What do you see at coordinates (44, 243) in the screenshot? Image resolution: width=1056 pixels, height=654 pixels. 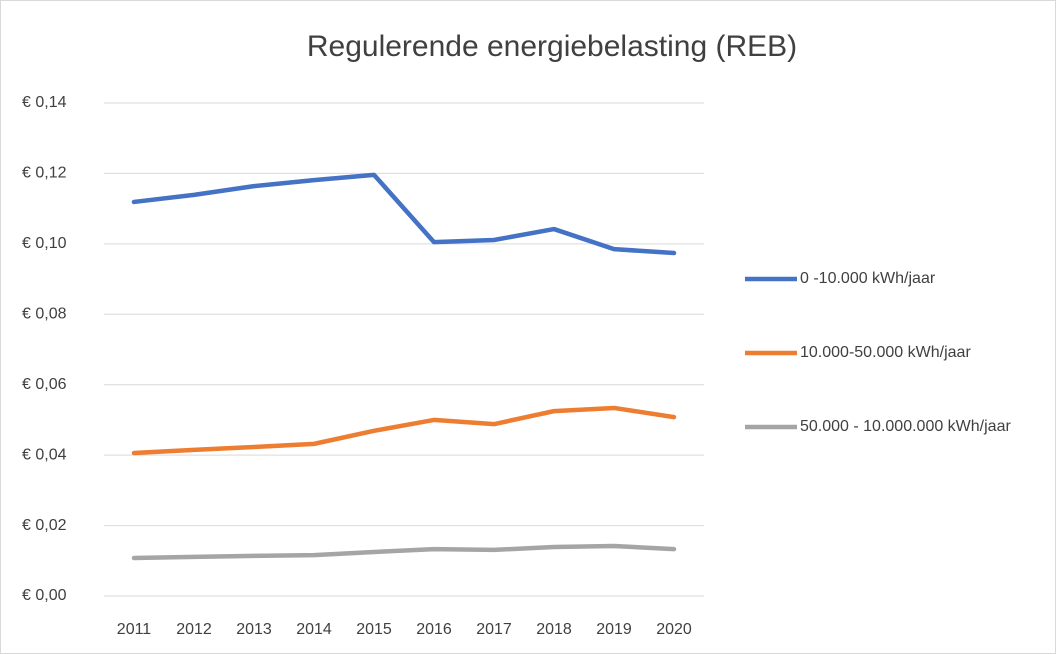 I see `y-tick-label: € 0,10` at bounding box center [44, 243].